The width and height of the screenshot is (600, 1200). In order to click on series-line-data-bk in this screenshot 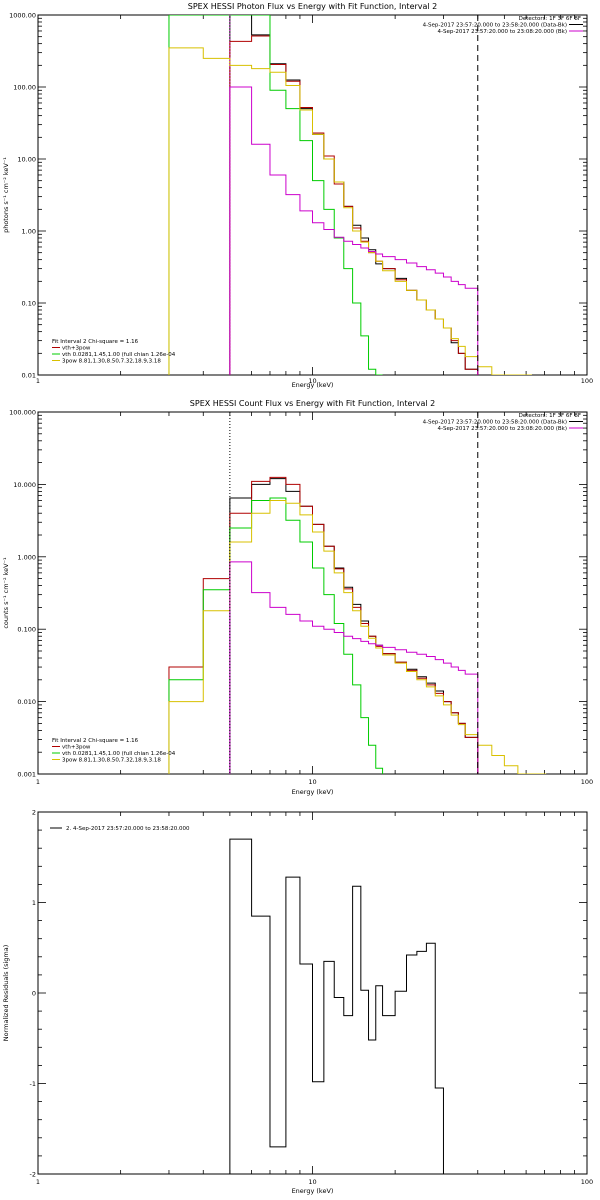, I will do `click(354, 626)`.